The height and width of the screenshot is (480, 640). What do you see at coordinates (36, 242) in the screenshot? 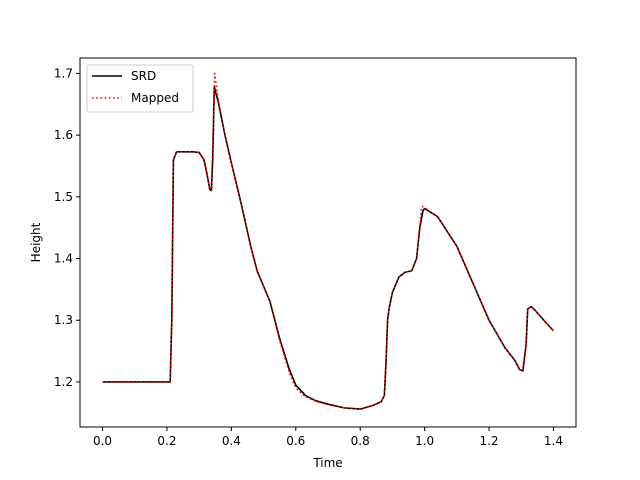
I see `y-axis-label: Height` at bounding box center [36, 242].